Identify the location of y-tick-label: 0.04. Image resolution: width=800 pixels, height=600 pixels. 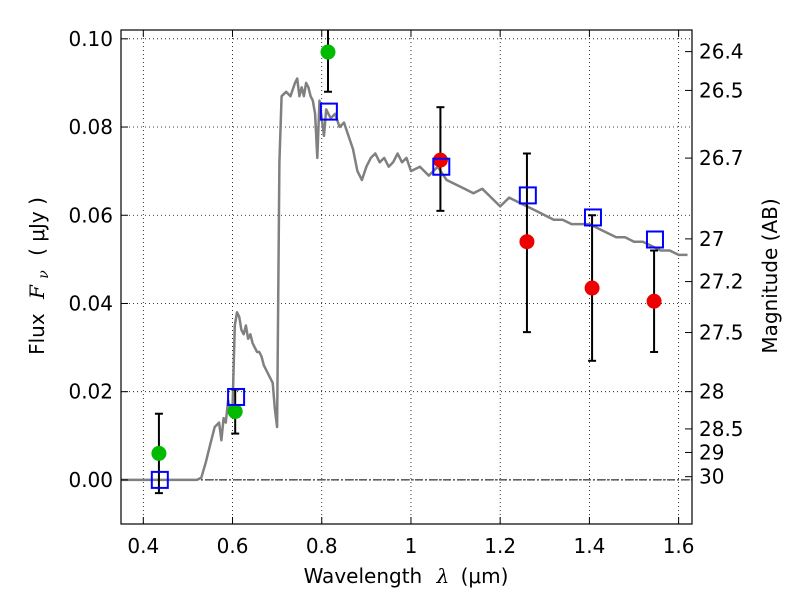
(90, 303).